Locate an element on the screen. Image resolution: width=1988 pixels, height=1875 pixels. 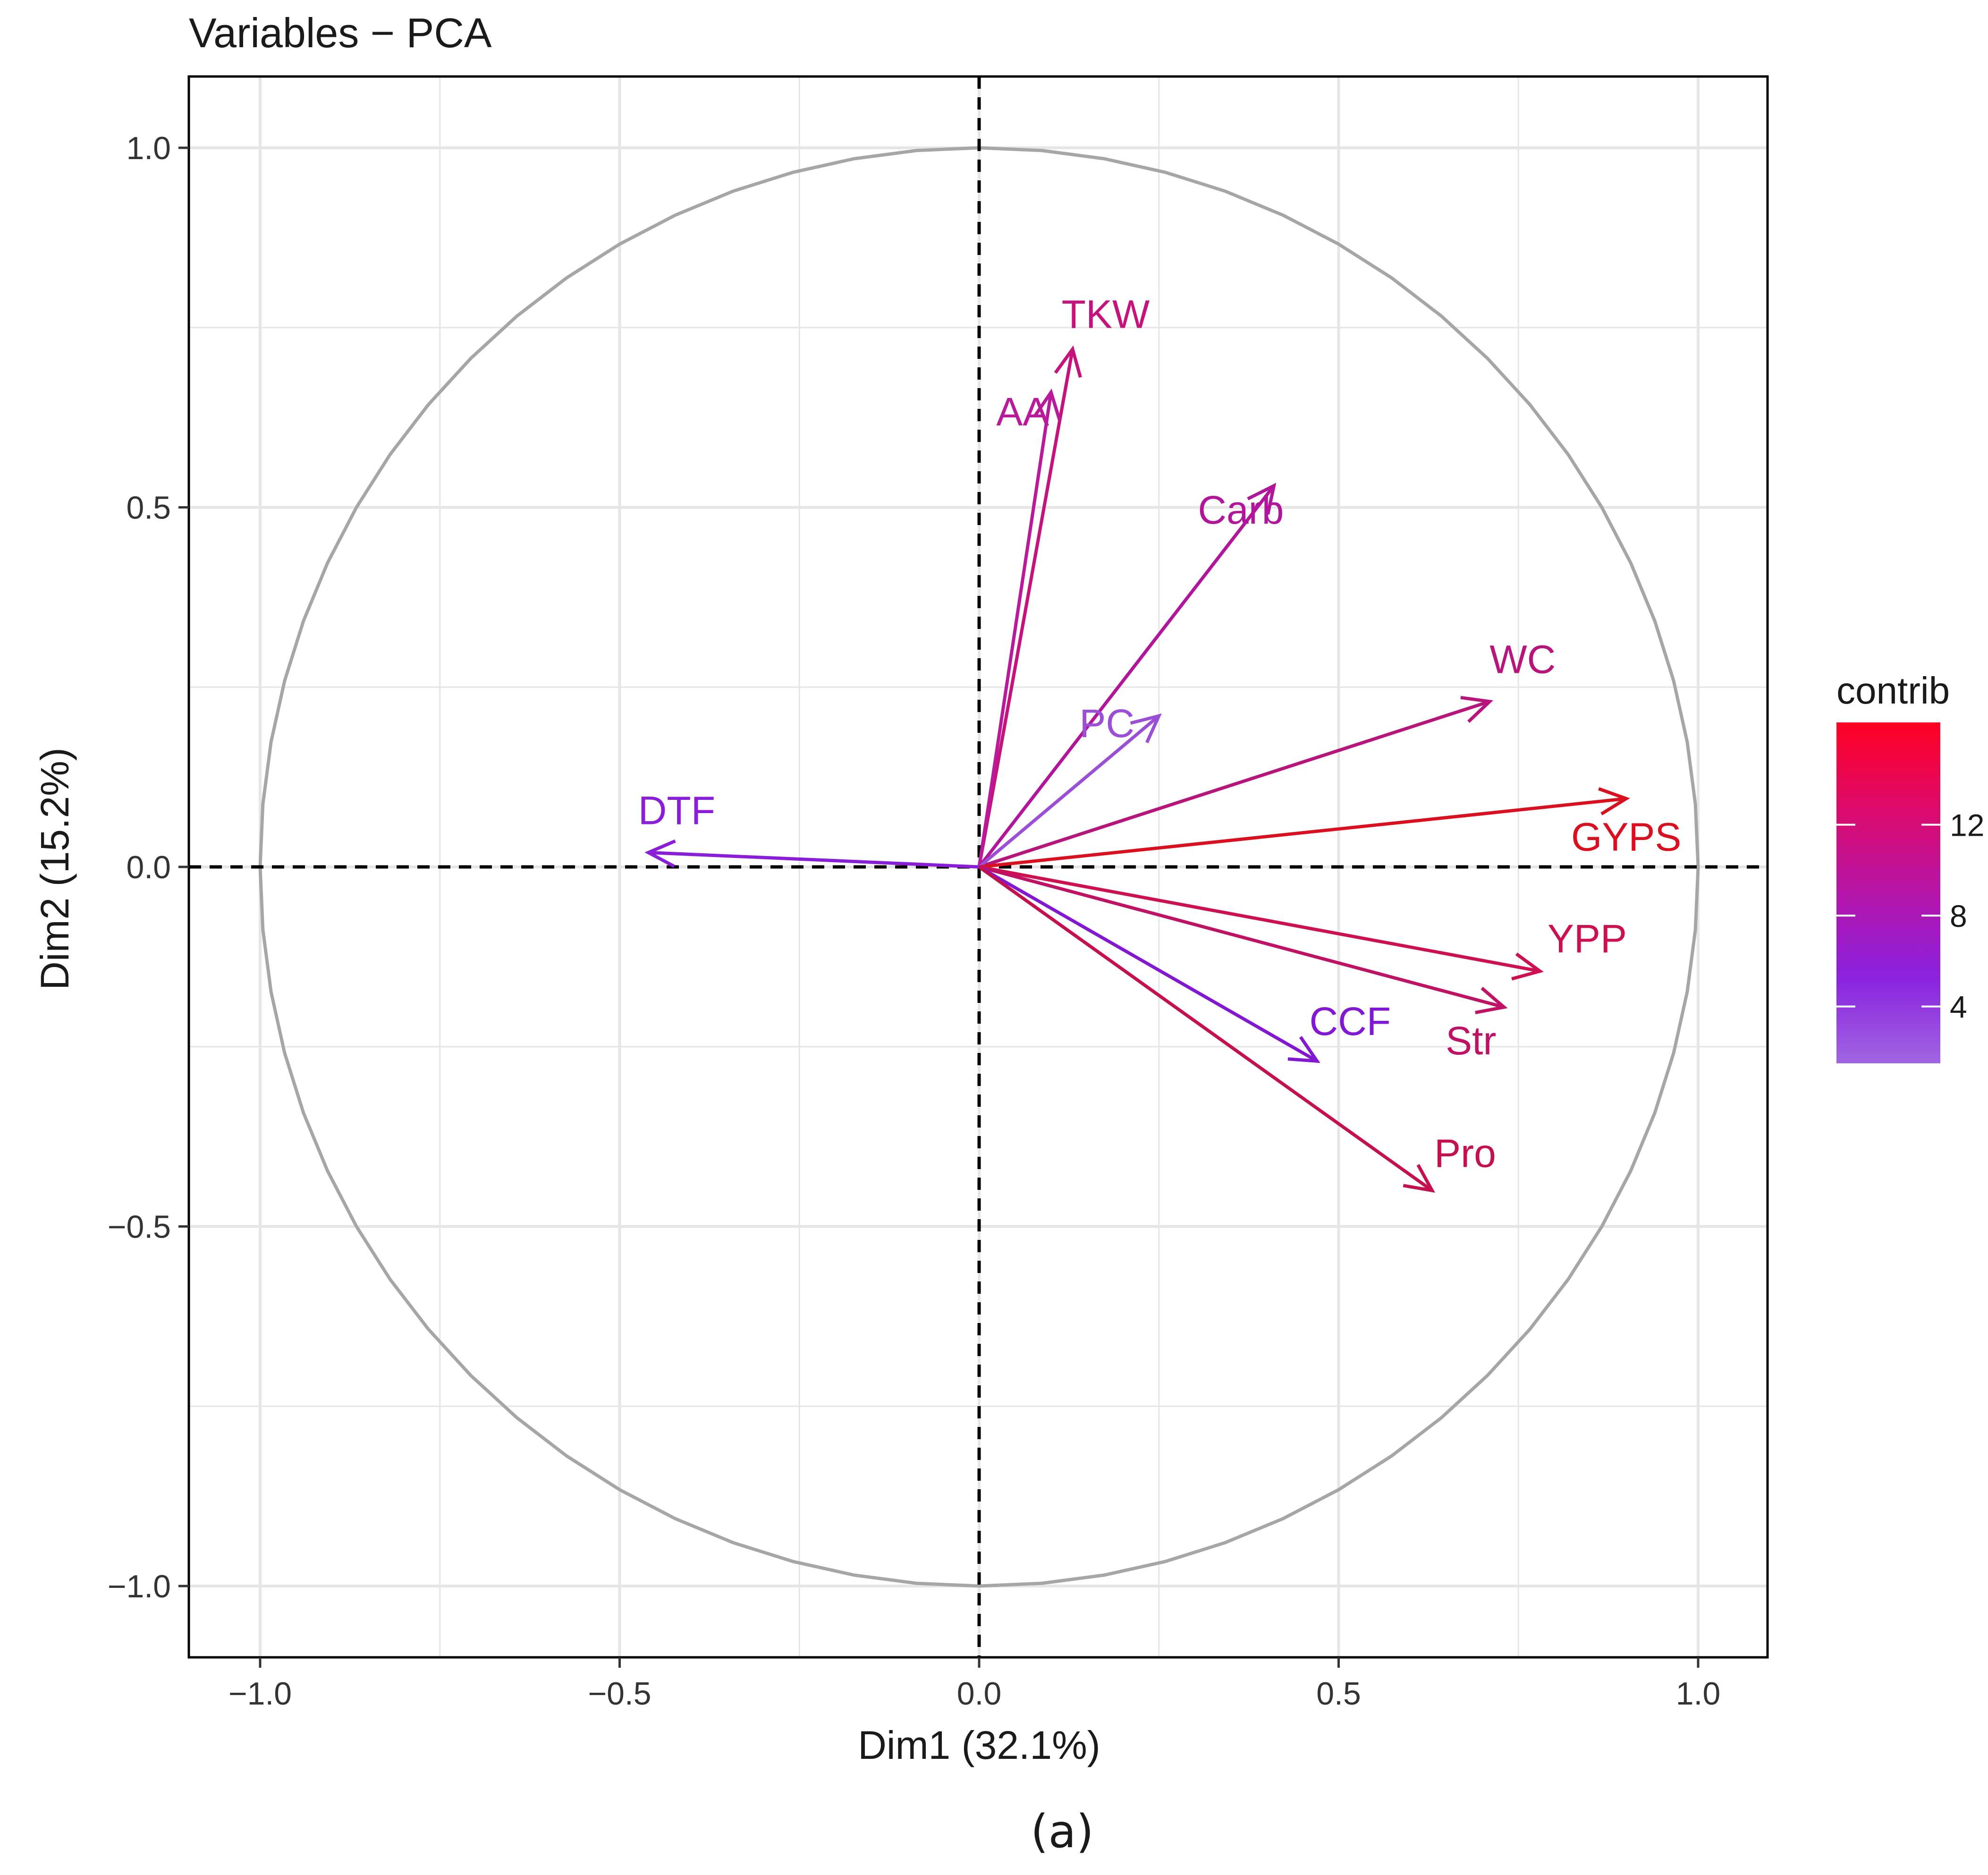
x-axis-ticks: −1.0 −0.5 0.0 0.5 1.0 is located at coordinates (974, 1684).